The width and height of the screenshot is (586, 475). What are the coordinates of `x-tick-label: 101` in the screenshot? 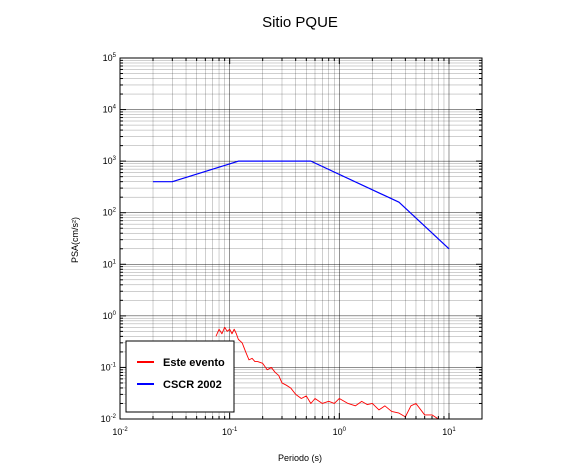 It's located at (449, 432).